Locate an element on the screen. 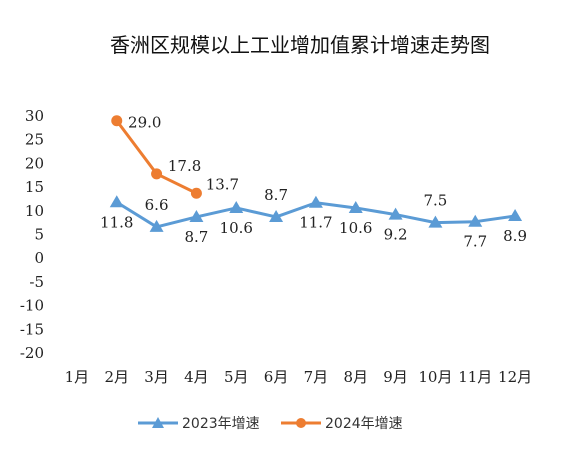 The height and width of the screenshot is (466, 576). data-label: 7.5 is located at coordinates (435, 201).